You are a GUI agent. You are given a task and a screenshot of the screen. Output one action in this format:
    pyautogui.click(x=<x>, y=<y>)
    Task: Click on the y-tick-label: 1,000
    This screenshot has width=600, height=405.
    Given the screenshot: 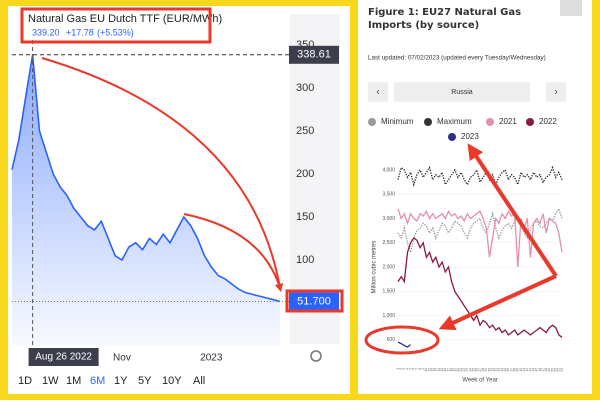 What is the action you would take?
    pyautogui.click(x=388, y=316)
    